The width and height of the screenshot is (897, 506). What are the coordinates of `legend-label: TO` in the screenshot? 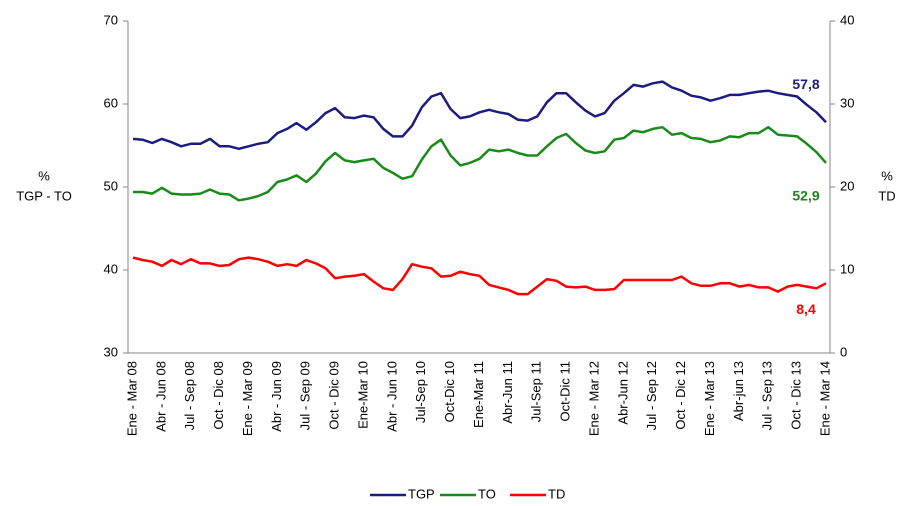 It's located at (487, 493).